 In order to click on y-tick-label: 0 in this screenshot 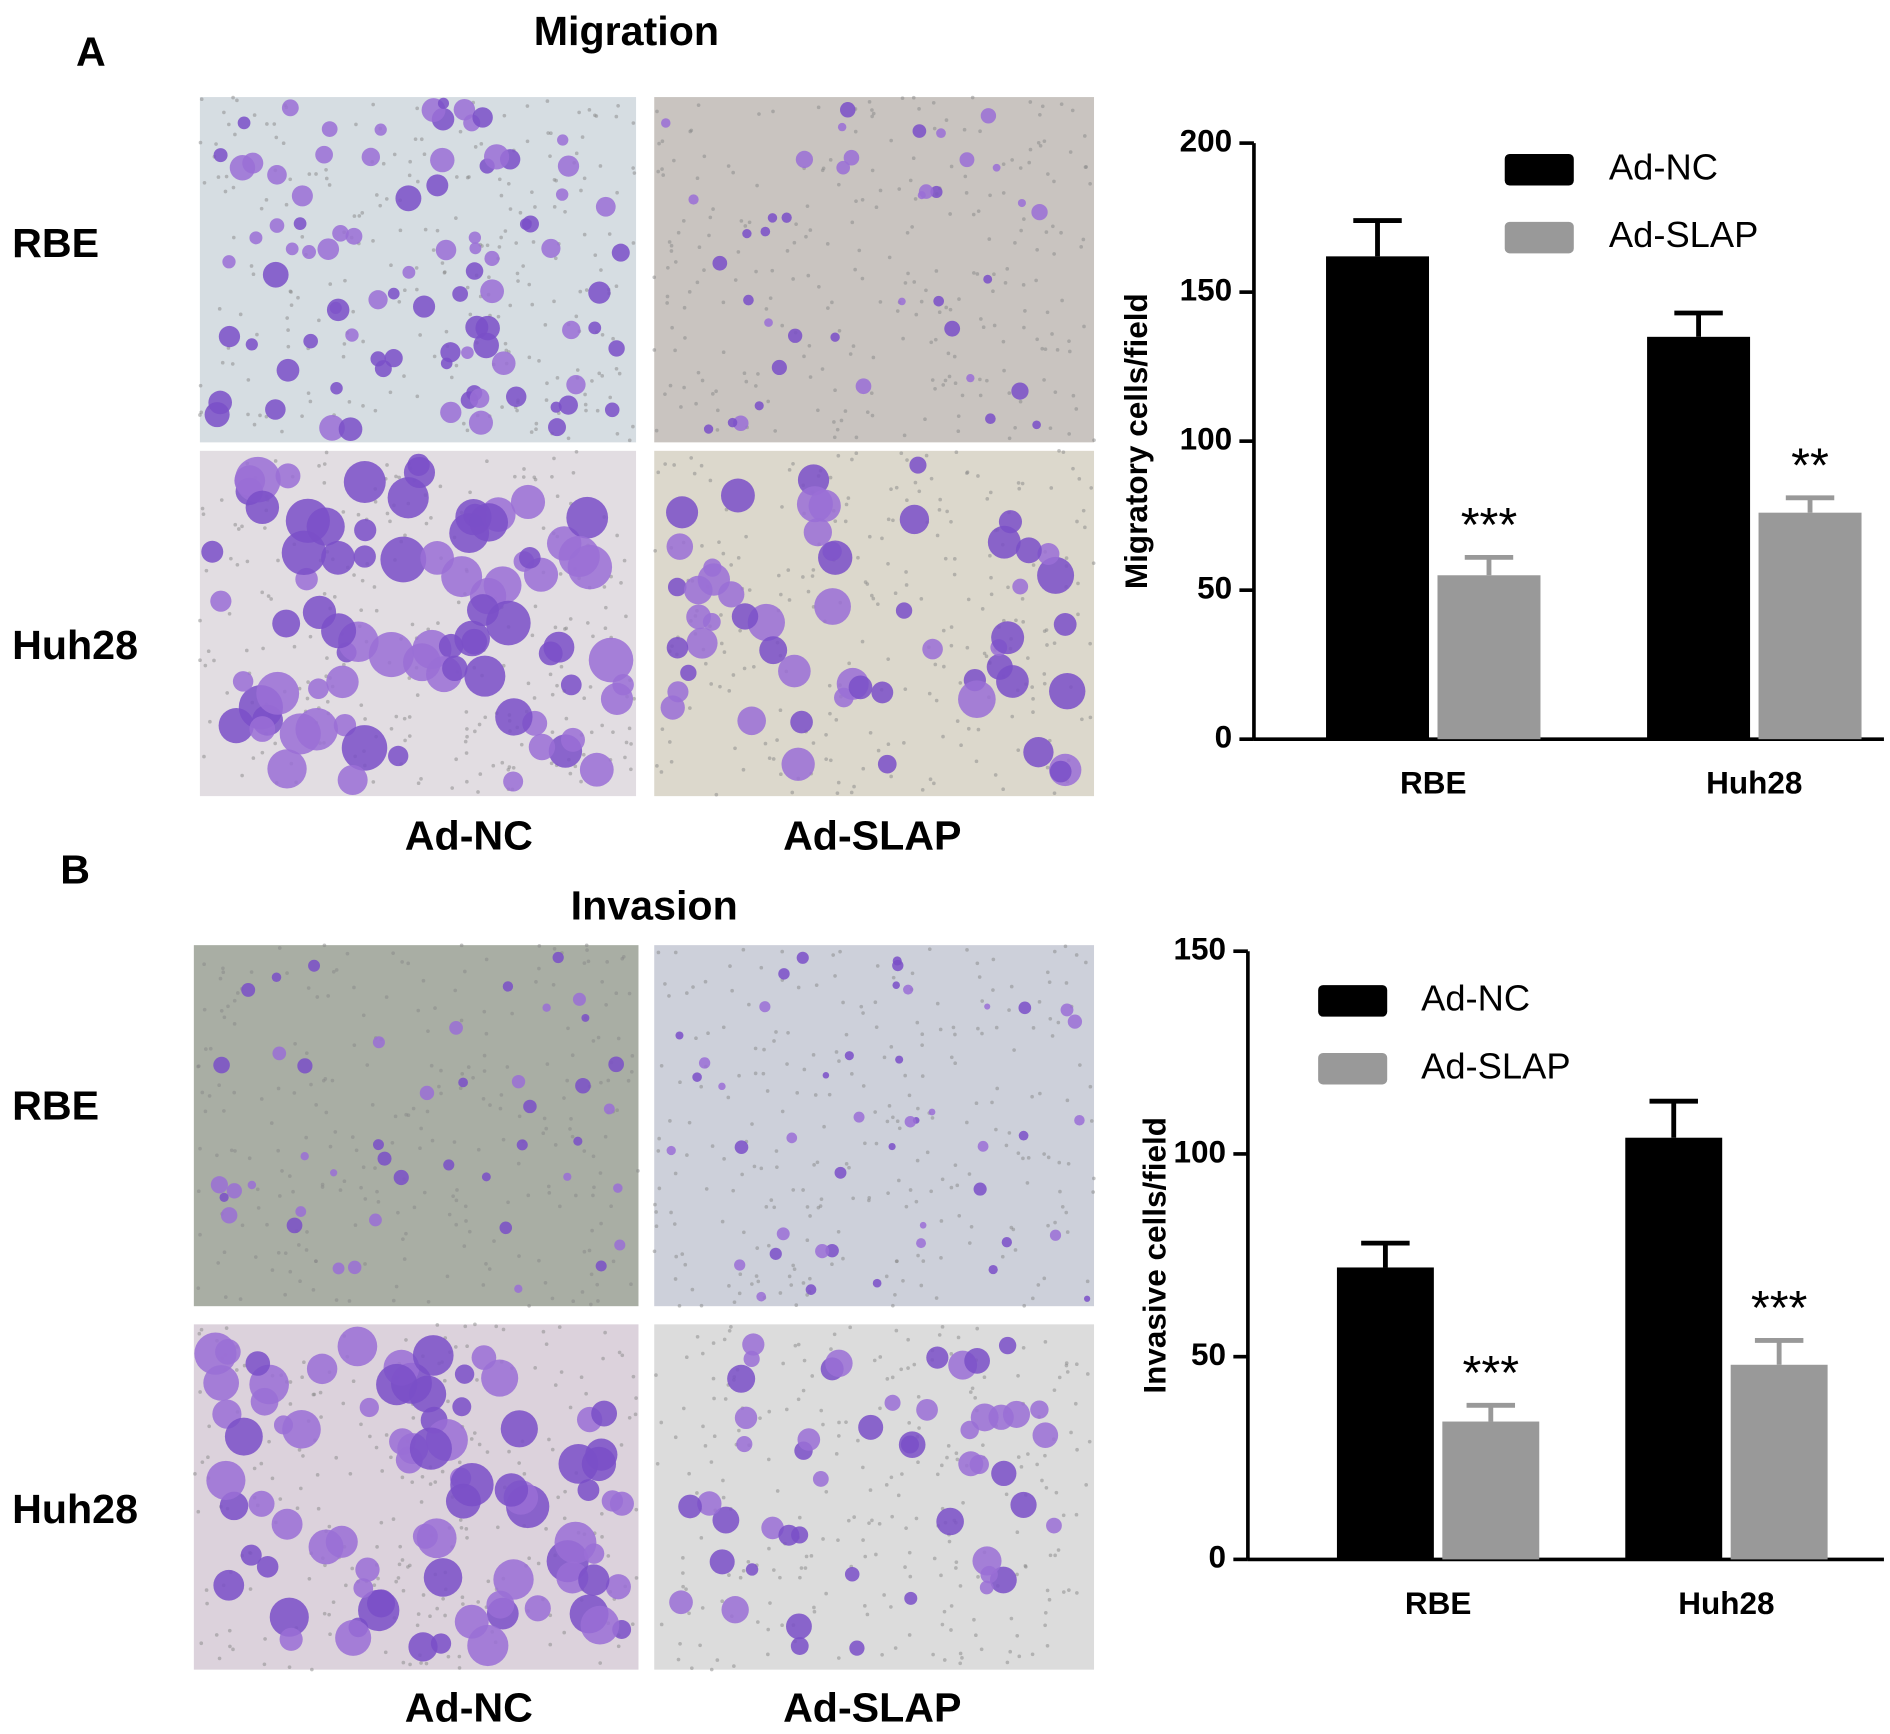, I will do `click(1224, 737)`.